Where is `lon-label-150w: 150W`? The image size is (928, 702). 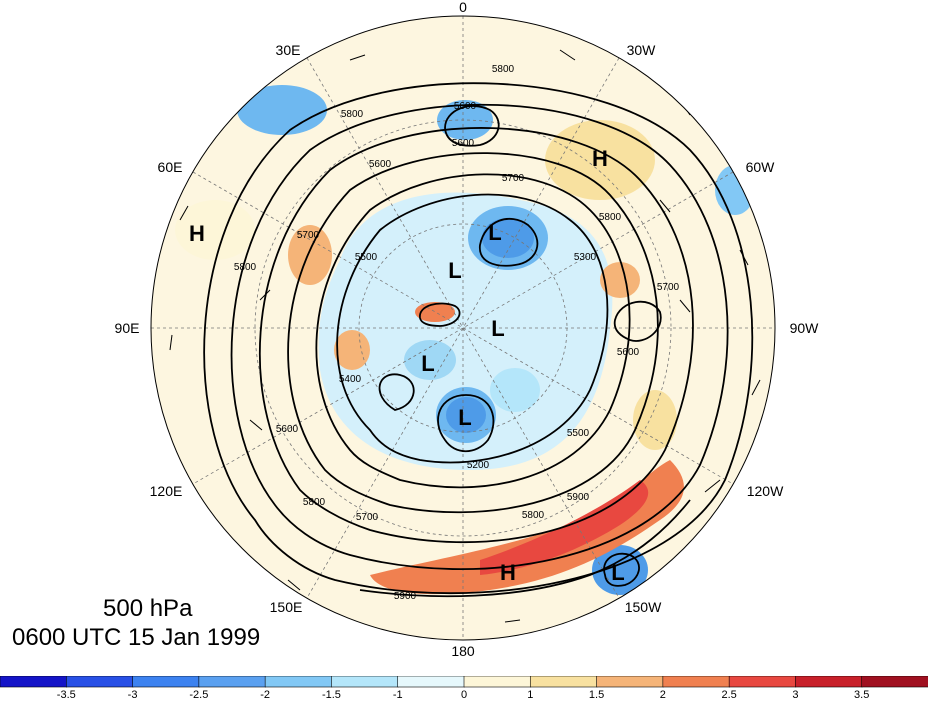 lon-label-150w: 150W is located at coordinates (643, 607).